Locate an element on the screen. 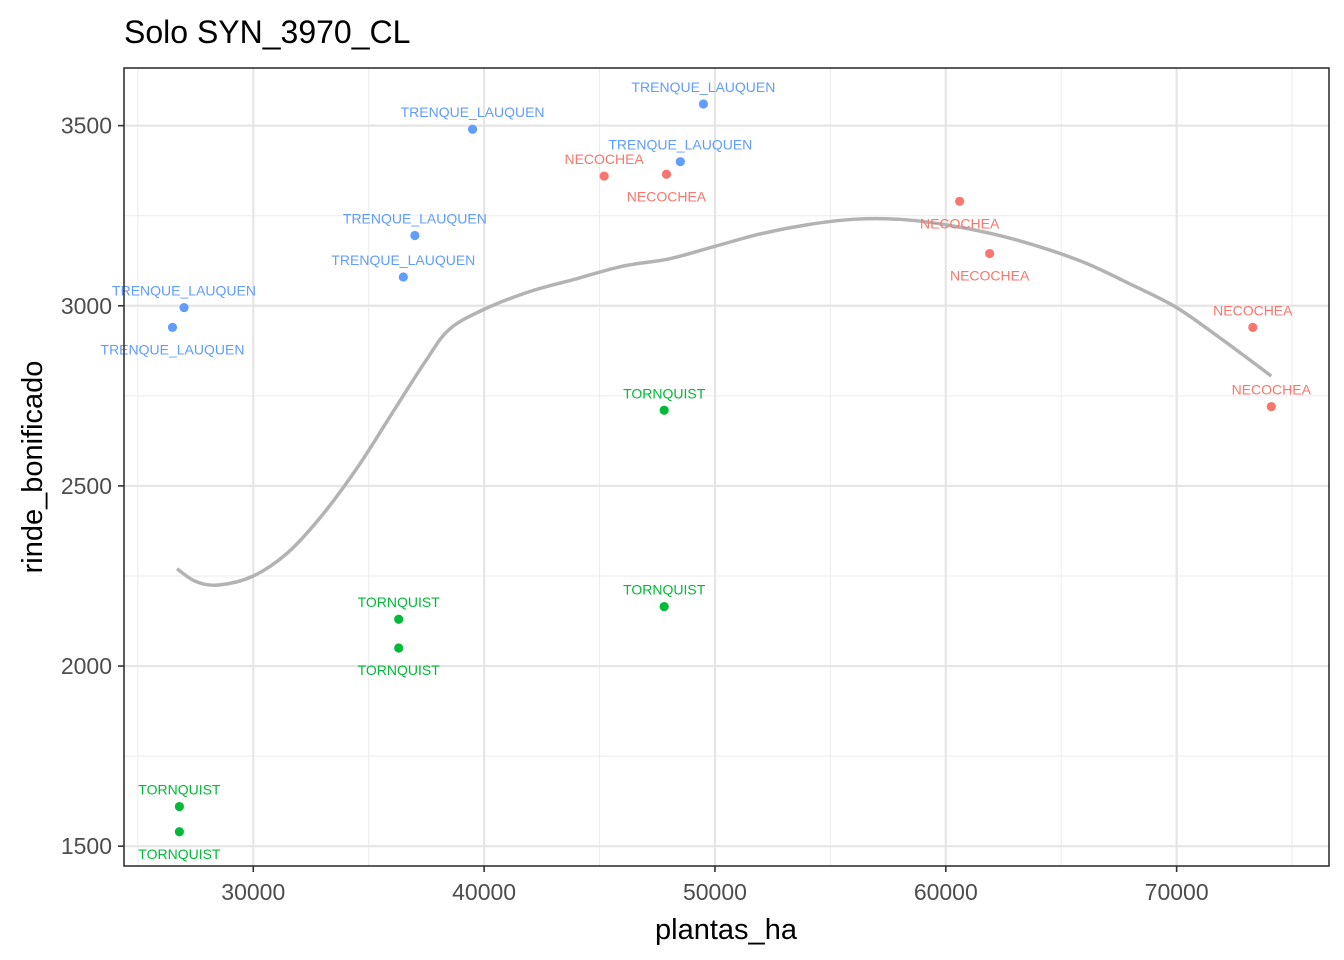 The height and width of the screenshot is (960, 1344). x-axis-title: plantas_ha is located at coordinates (726, 930).